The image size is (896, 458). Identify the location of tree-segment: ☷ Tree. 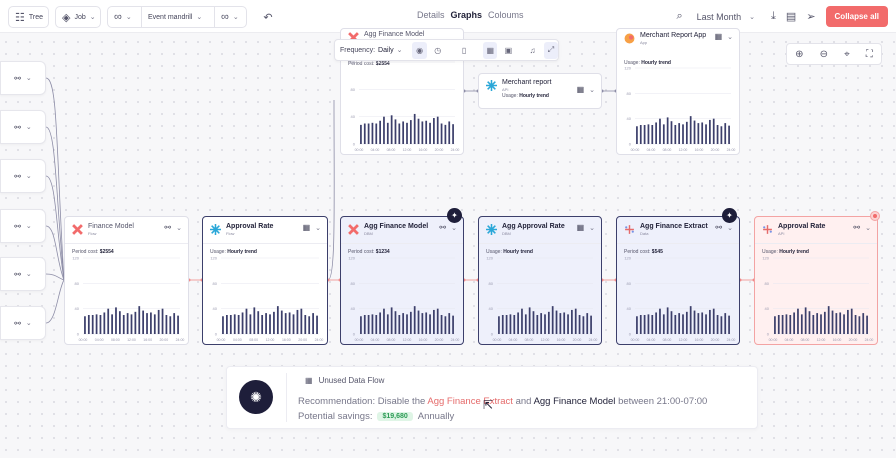
(29, 17).